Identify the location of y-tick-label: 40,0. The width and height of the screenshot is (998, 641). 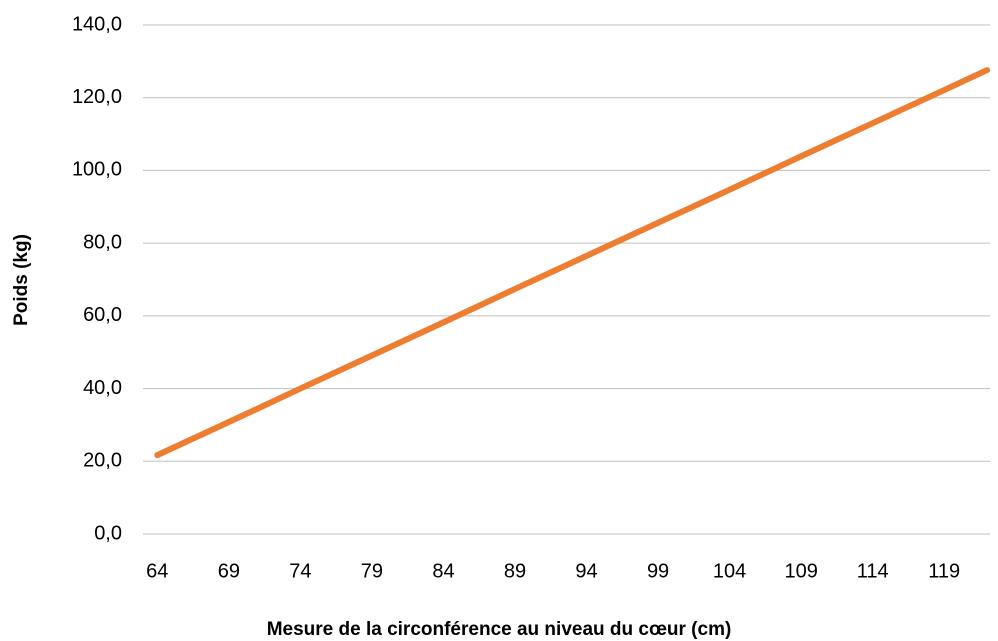
(102, 388).